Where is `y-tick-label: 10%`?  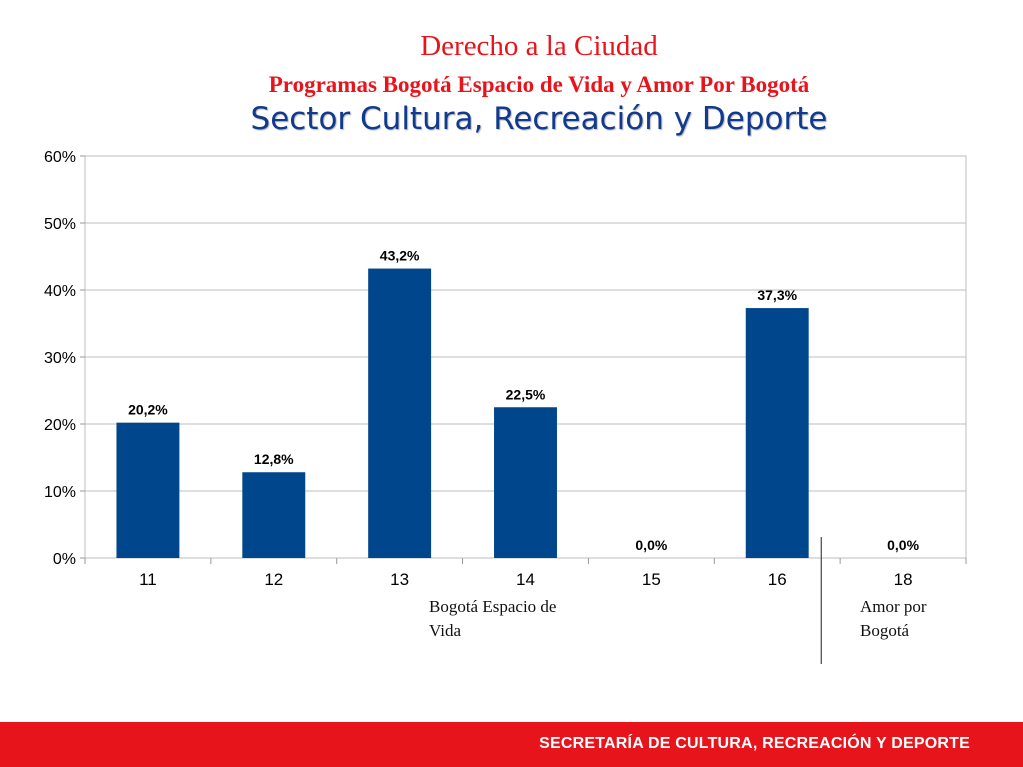
y-tick-label: 10% is located at coordinates (60, 492).